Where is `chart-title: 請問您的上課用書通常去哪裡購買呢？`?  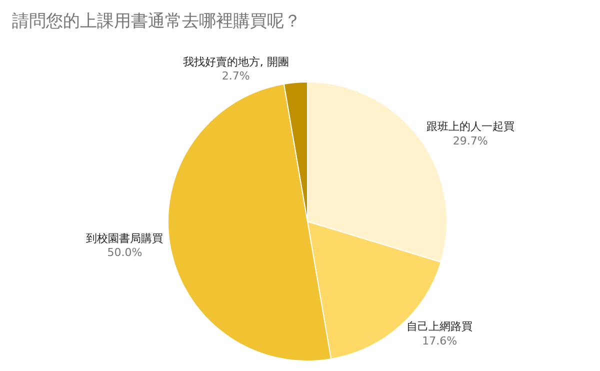
chart-title: 請問您的上課用書通常去哪裡購買呢？ is located at coordinates (156, 22).